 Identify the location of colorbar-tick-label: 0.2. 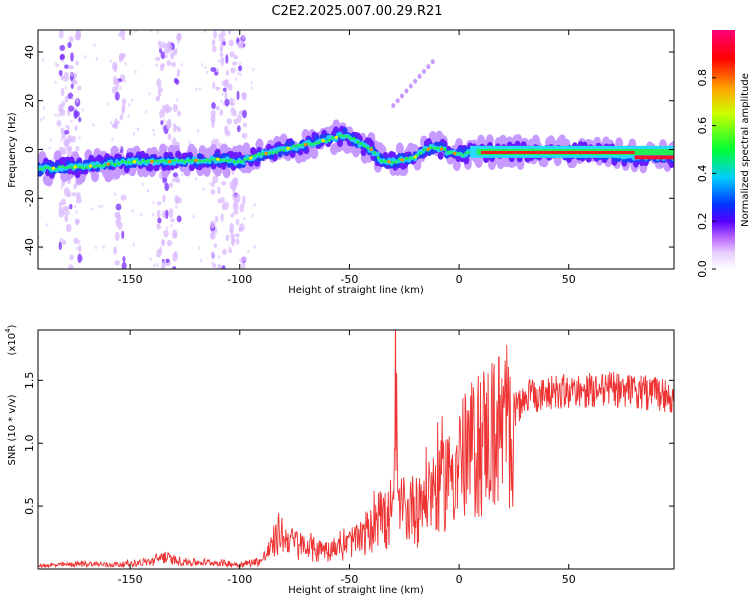
(702, 221).